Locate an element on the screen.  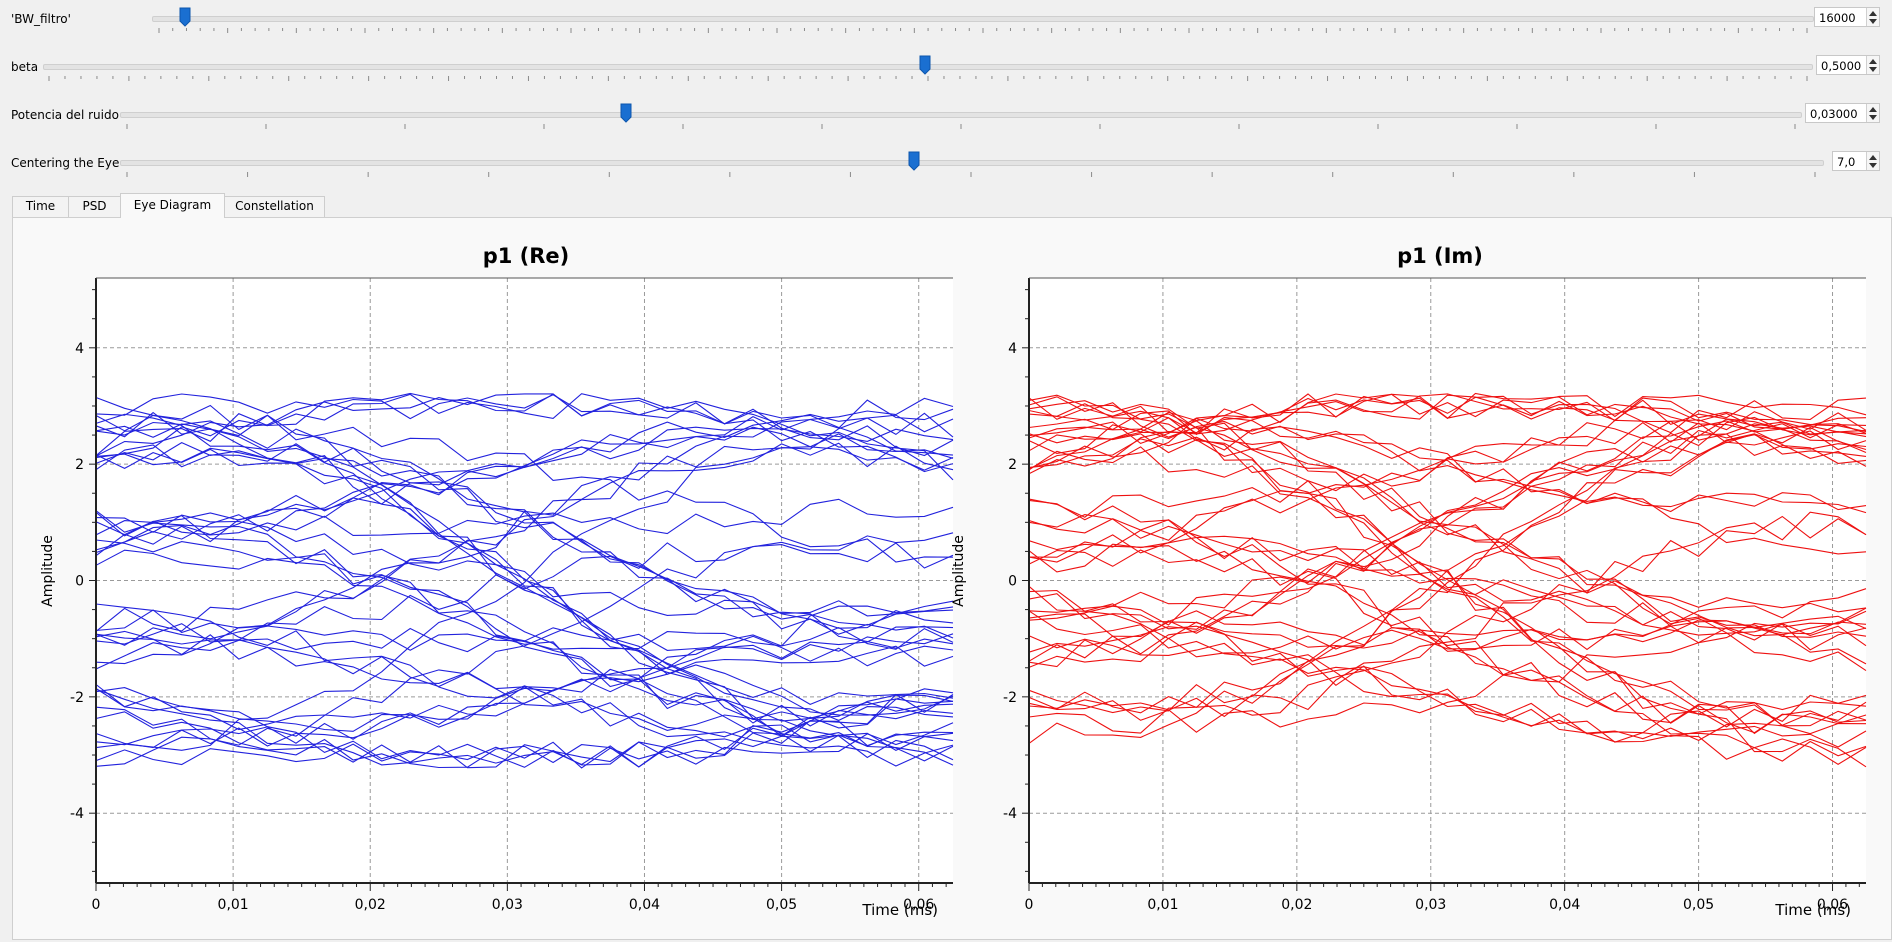
centering-eye-spinbox: 7,0 is located at coordinates (1856, 161).